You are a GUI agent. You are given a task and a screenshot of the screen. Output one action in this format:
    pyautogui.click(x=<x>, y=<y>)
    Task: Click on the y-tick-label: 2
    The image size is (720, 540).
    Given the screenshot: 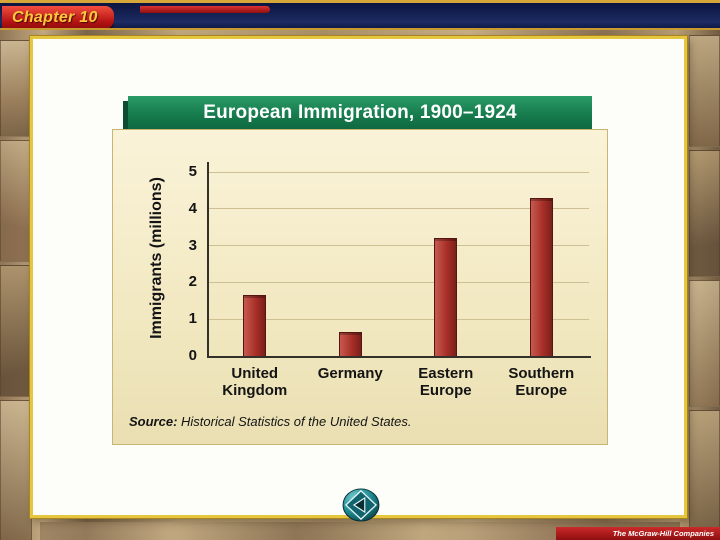 What is the action you would take?
    pyautogui.click(x=192, y=282)
    